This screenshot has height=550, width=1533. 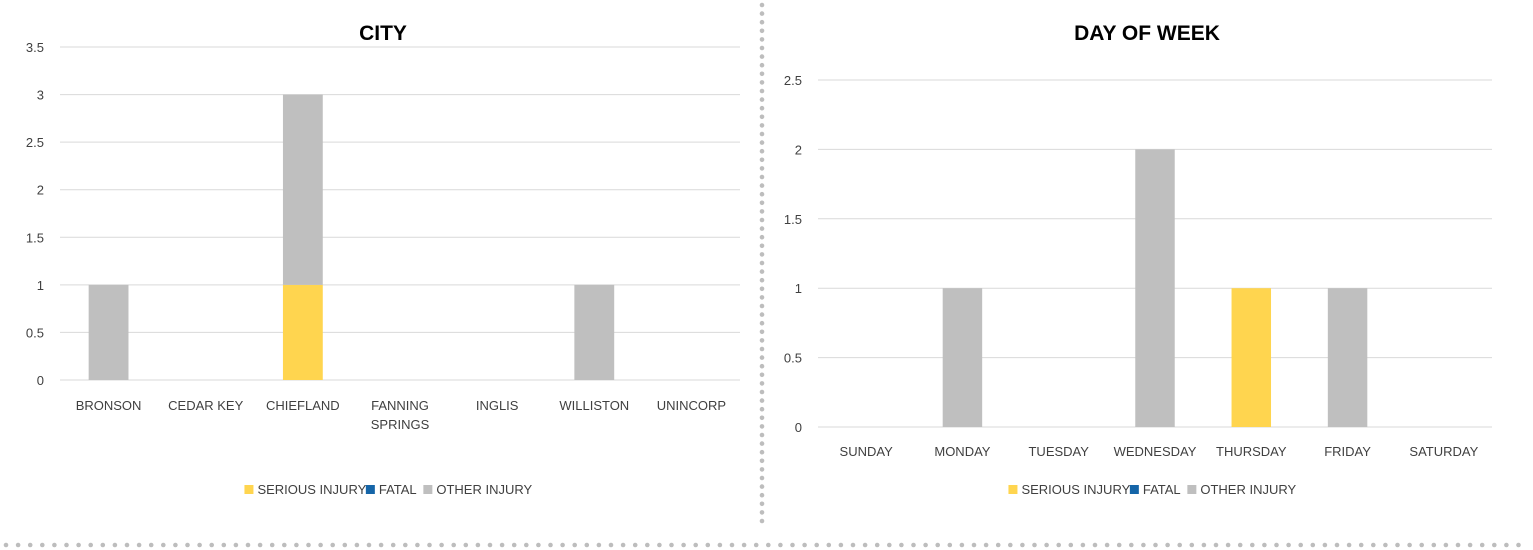 I want to click on city-legend-swatch-serious-injury, so click(x=249, y=489).